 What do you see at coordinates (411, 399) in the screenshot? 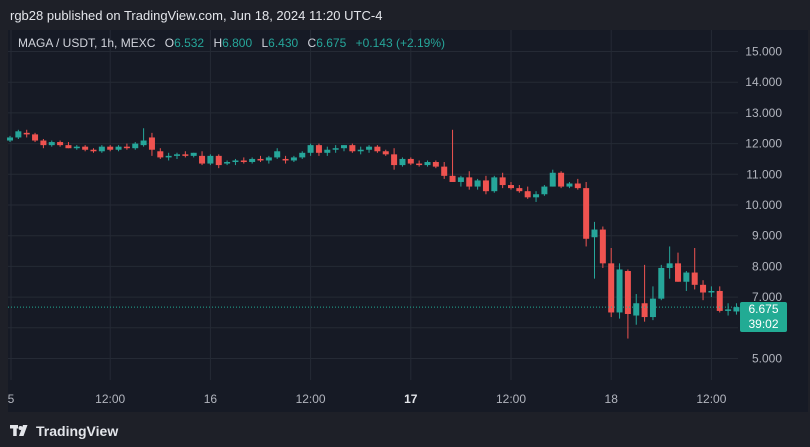
I see `x-tick-label: 17` at bounding box center [411, 399].